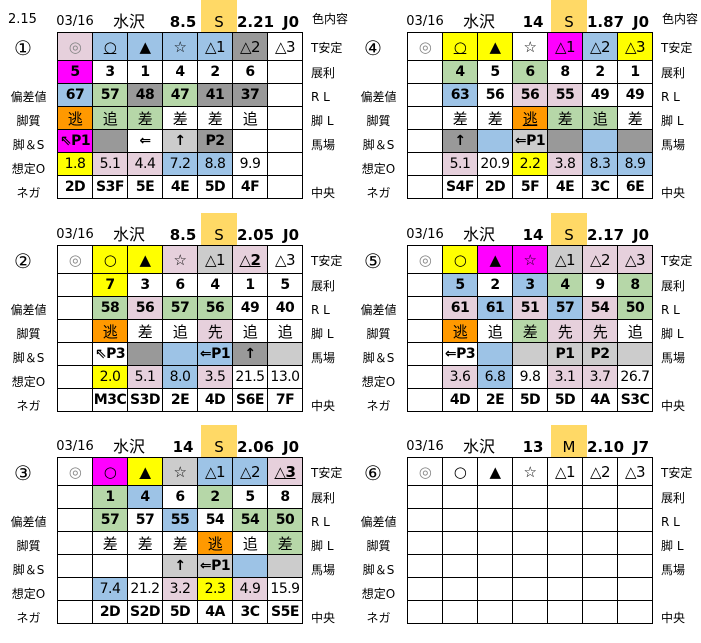 This screenshot has width=701, height=643. Describe the element at coordinates (533, 22) in the screenshot. I see `race-value: 14` at that location.